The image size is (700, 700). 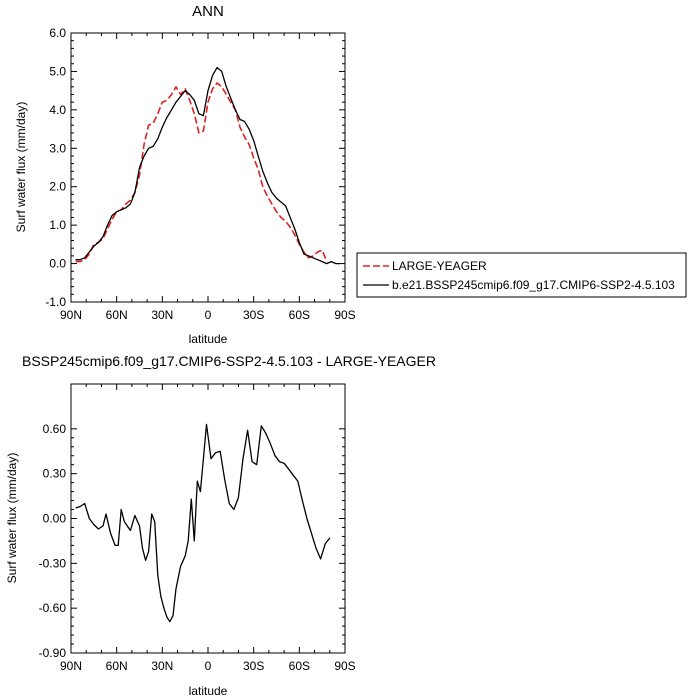 I want to click on y-tick-label: 3.0, so click(x=57, y=148).